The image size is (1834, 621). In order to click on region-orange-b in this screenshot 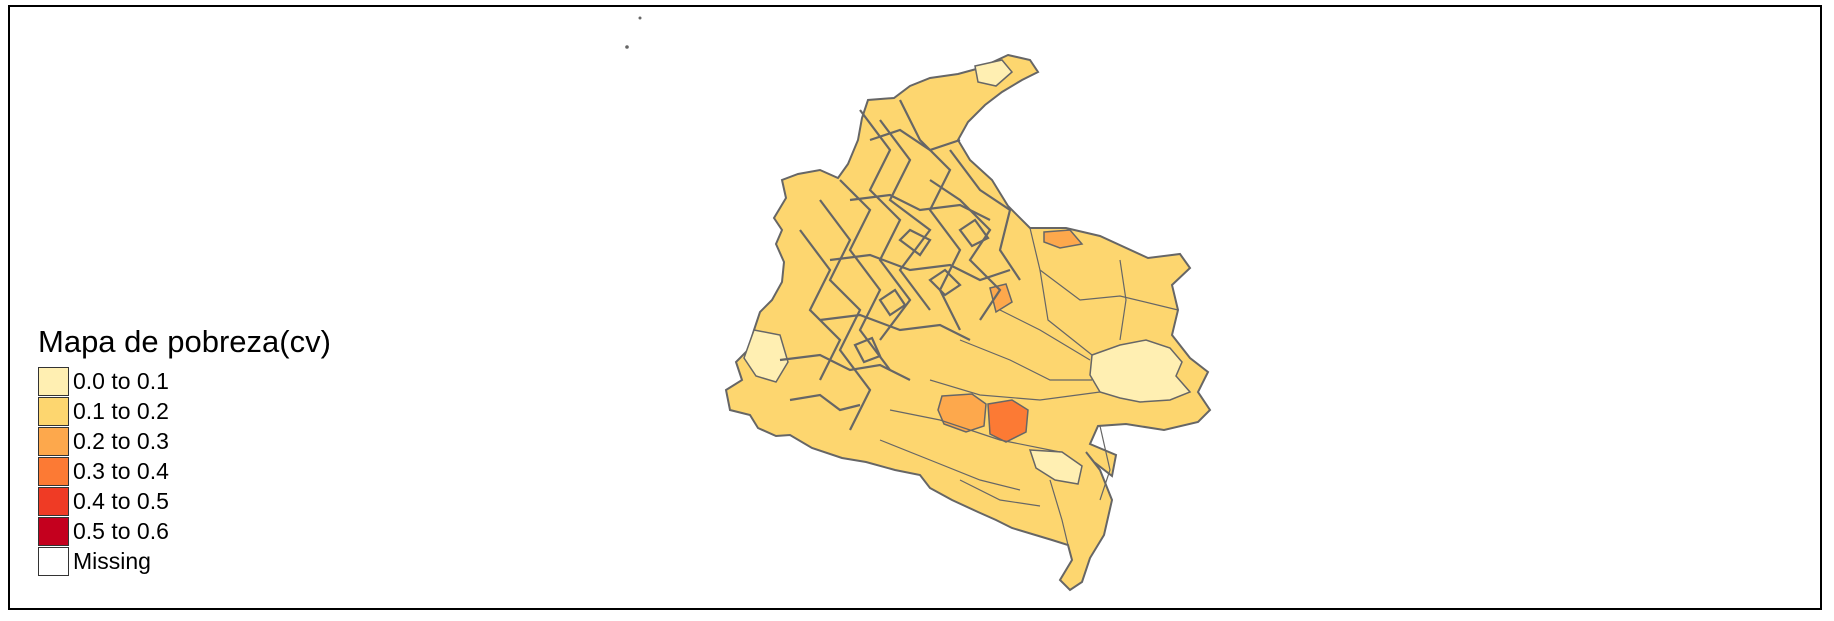, I will do `click(1008, 421)`.